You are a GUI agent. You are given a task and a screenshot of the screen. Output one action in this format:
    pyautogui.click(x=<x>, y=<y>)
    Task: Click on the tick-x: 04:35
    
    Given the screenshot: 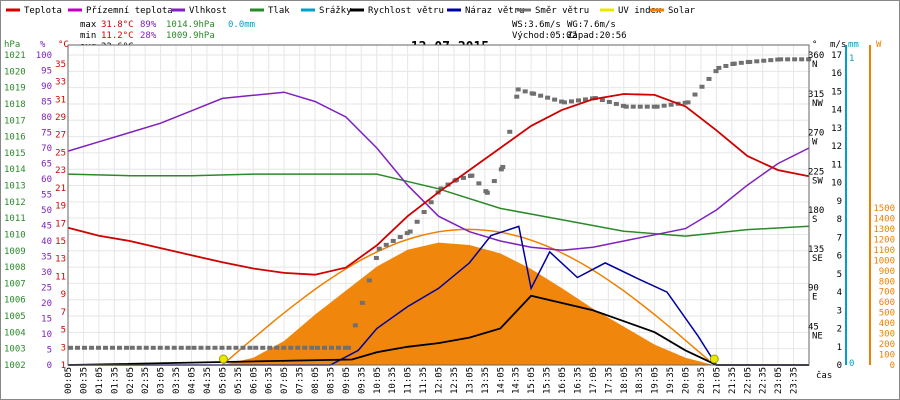 What is the action you would take?
    pyautogui.click(x=208, y=380)
    